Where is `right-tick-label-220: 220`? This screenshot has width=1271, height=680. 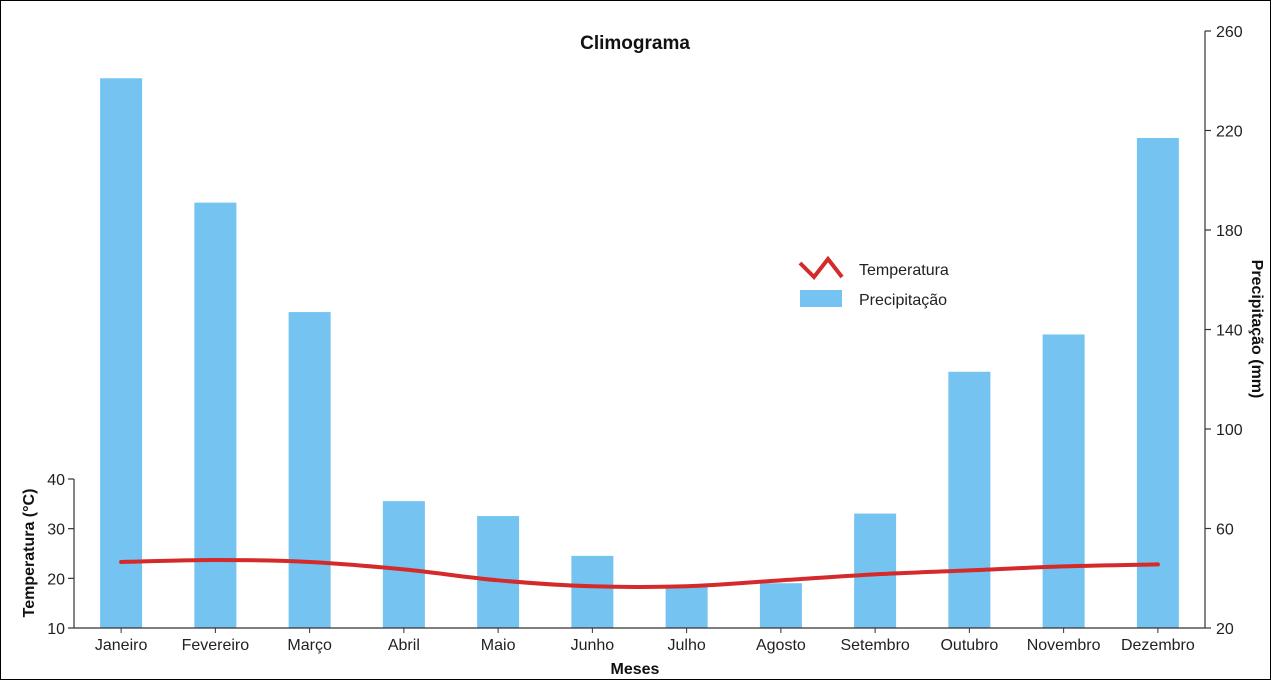
right-tick-label-220: 220 is located at coordinates (1229, 132).